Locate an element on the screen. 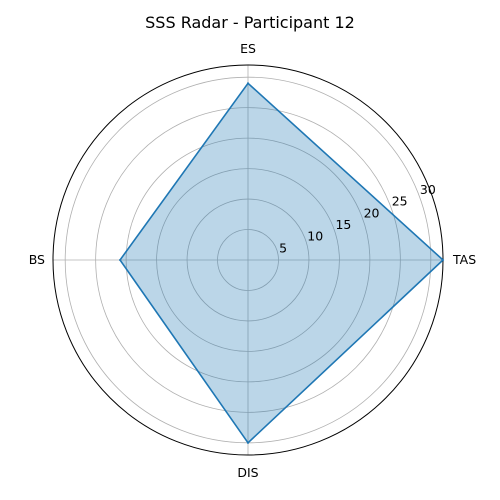 The height and width of the screenshot is (500, 500). category-label-bs: BS is located at coordinates (37, 259).